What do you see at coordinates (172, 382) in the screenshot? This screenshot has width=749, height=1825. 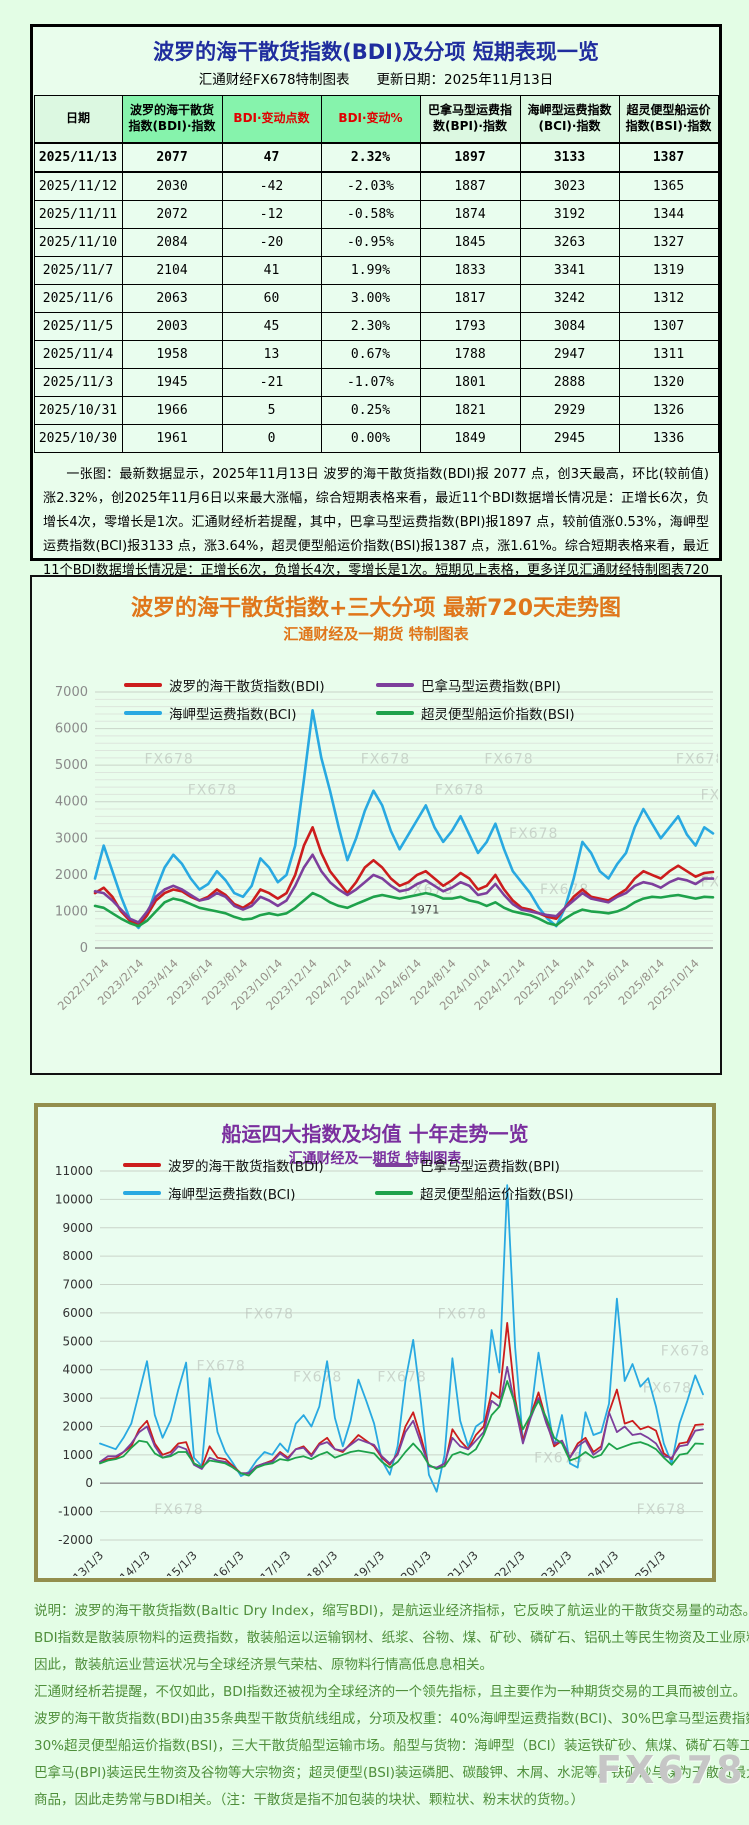 I see `table-cell: 1945` at bounding box center [172, 382].